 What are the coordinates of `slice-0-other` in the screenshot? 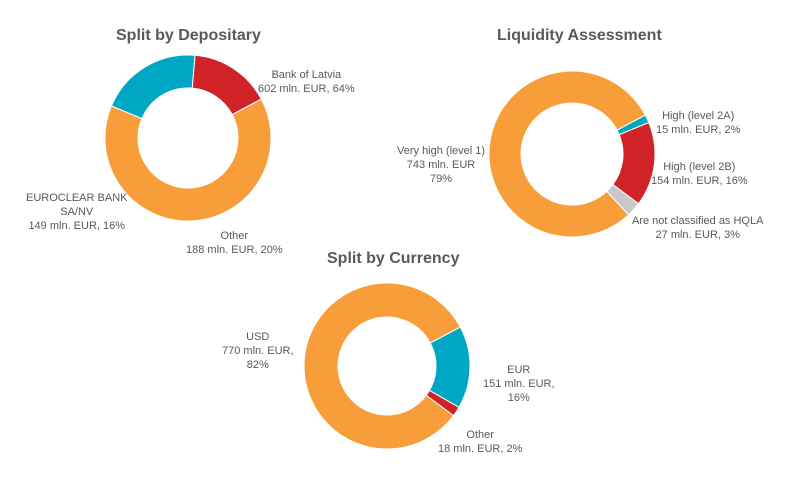 It's located at (153, 87).